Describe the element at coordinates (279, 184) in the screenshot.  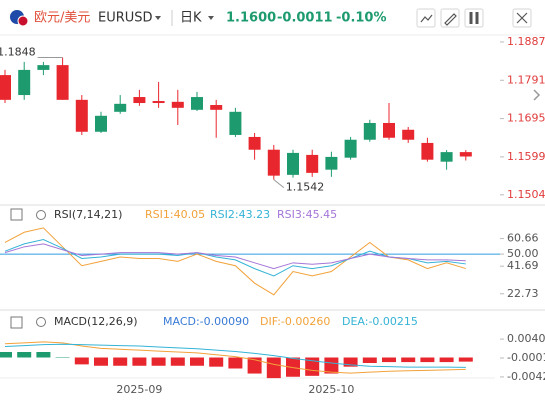
I see `annotation-line` at that location.